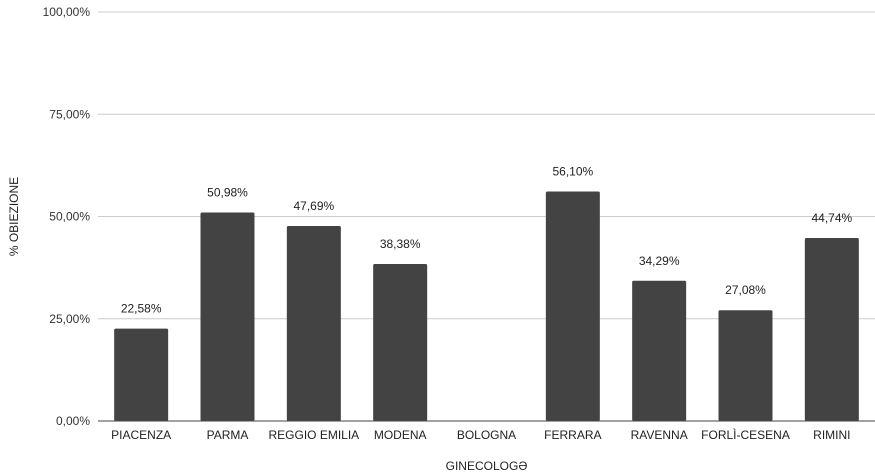 This screenshot has height=475, width=875. What do you see at coordinates (313, 206) in the screenshot?
I see `data-label: 47,69%` at bounding box center [313, 206].